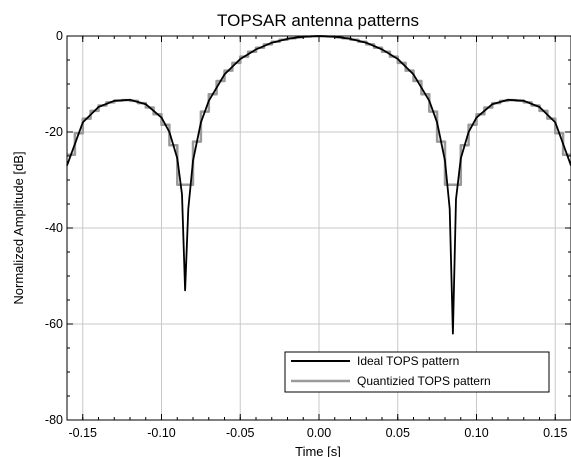 Image resolution: width=571 pixels, height=457 pixels. Describe the element at coordinates (18, 227) in the screenshot. I see `y-axis-label: Normalized Amplitude [dB]` at that location.